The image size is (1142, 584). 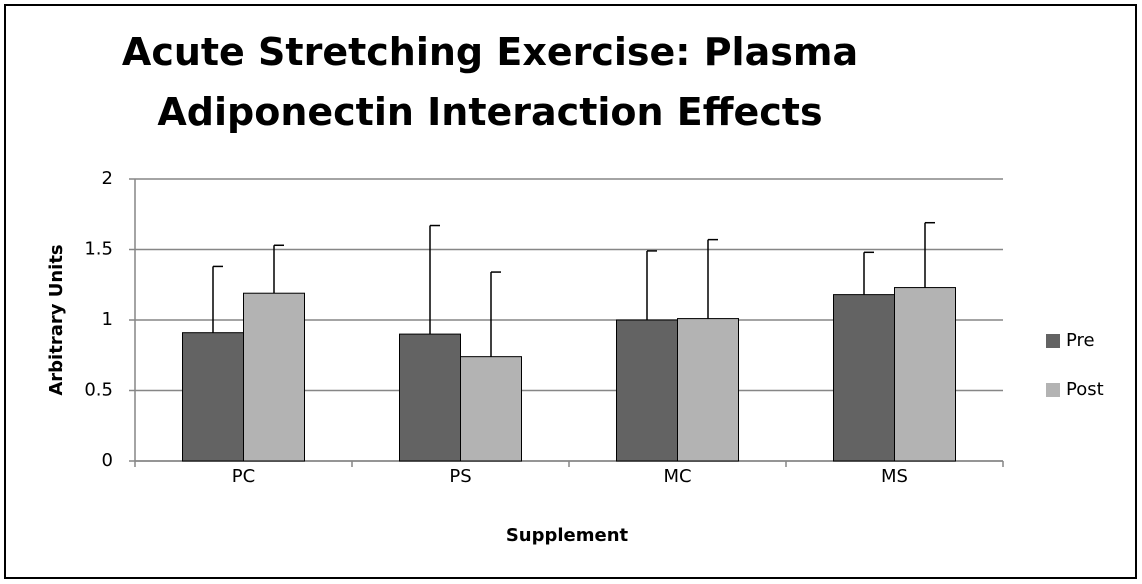 I want to click on x-tick-label: MC, so click(x=677, y=476).